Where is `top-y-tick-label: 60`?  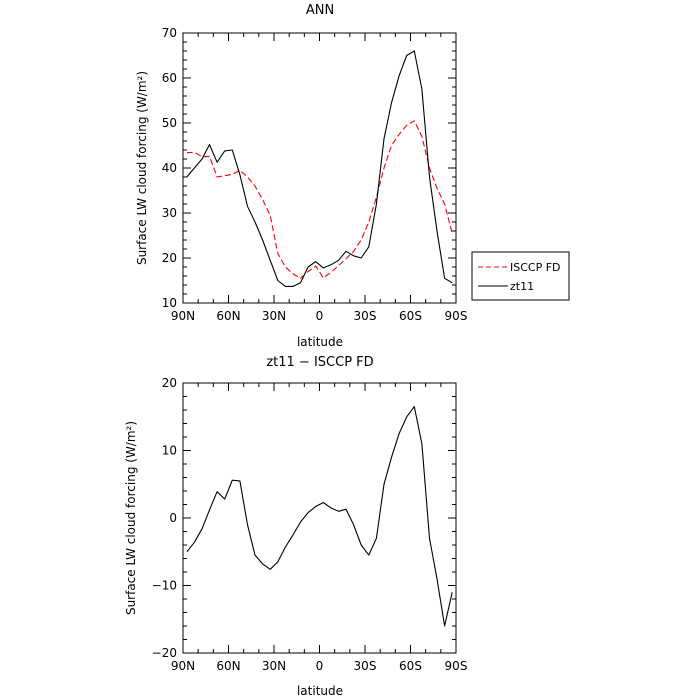
top-y-tick-label: 60 is located at coordinates (169, 78).